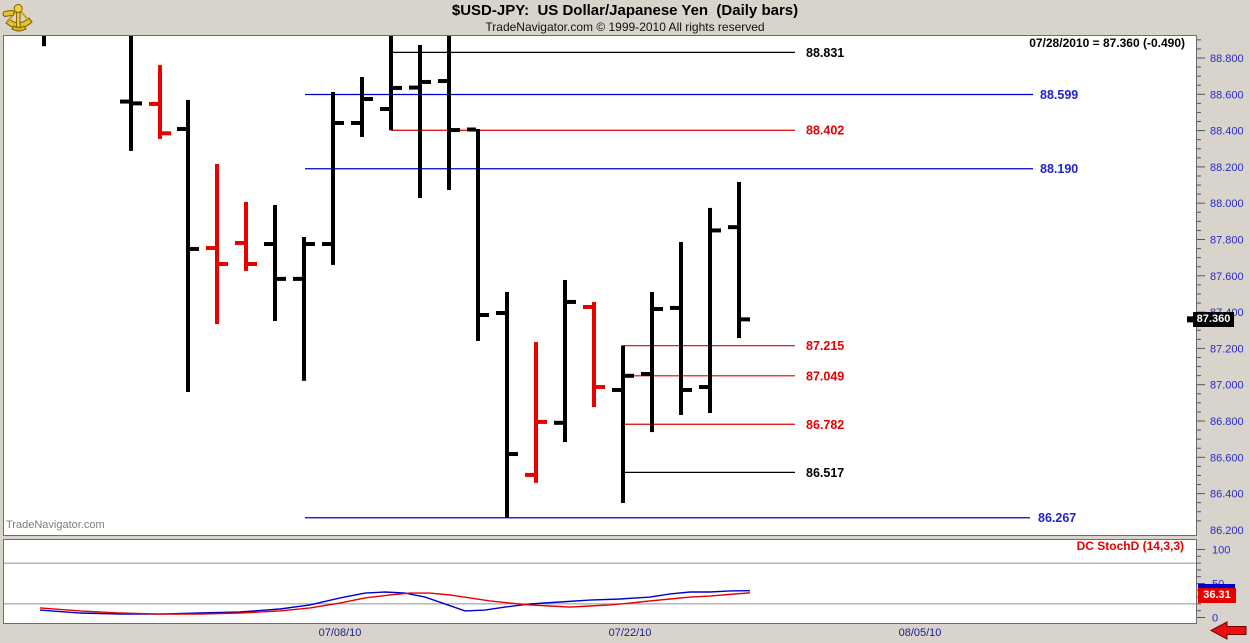  Describe the element at coordinates (1227, 531) in the screenshot. I see `price-axis-label: 86.200` at that location.